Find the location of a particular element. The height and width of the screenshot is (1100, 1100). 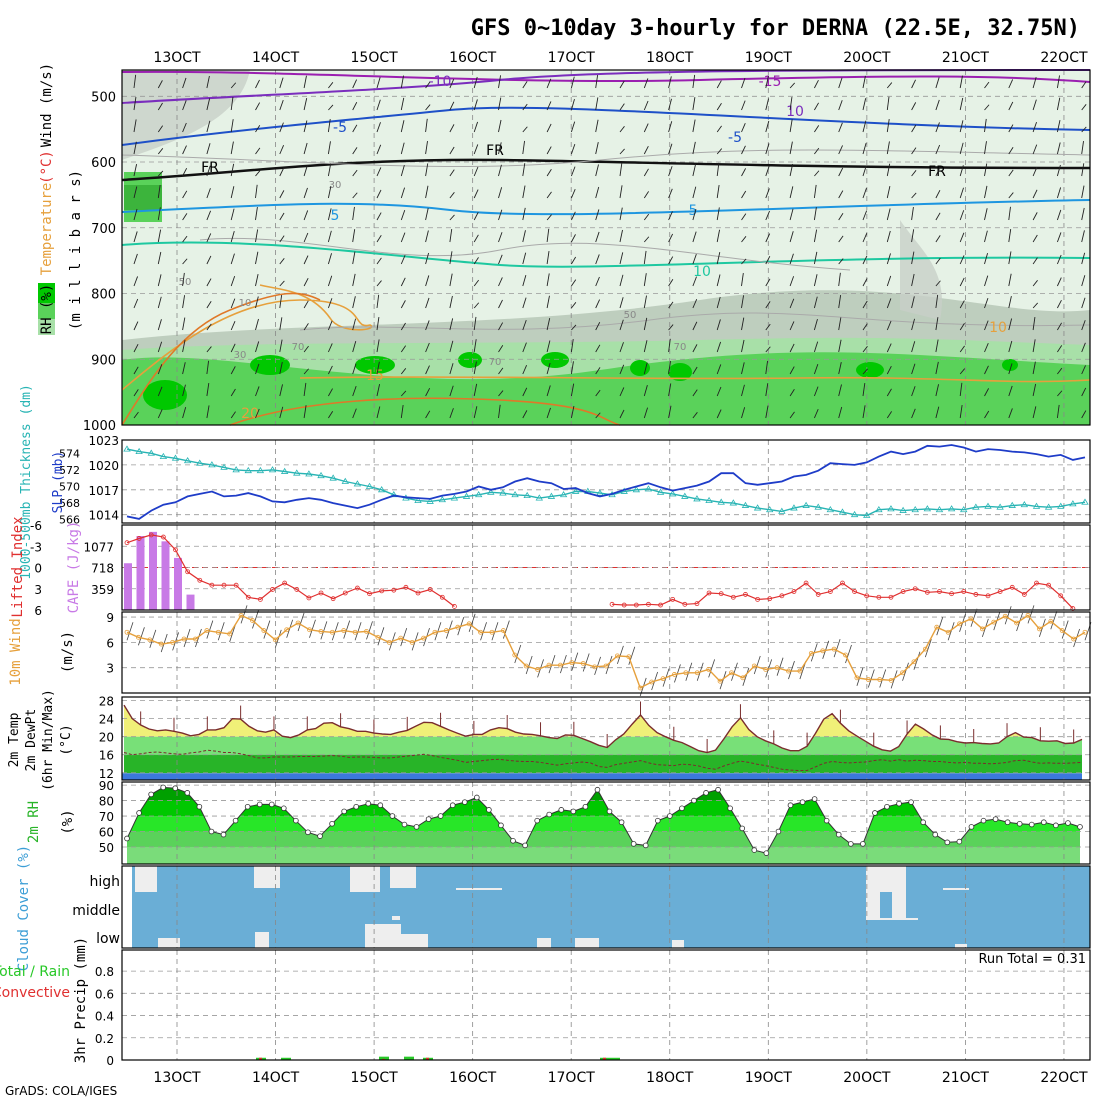

thickness-tick-label: 572 is located at coordinates (69, 470).